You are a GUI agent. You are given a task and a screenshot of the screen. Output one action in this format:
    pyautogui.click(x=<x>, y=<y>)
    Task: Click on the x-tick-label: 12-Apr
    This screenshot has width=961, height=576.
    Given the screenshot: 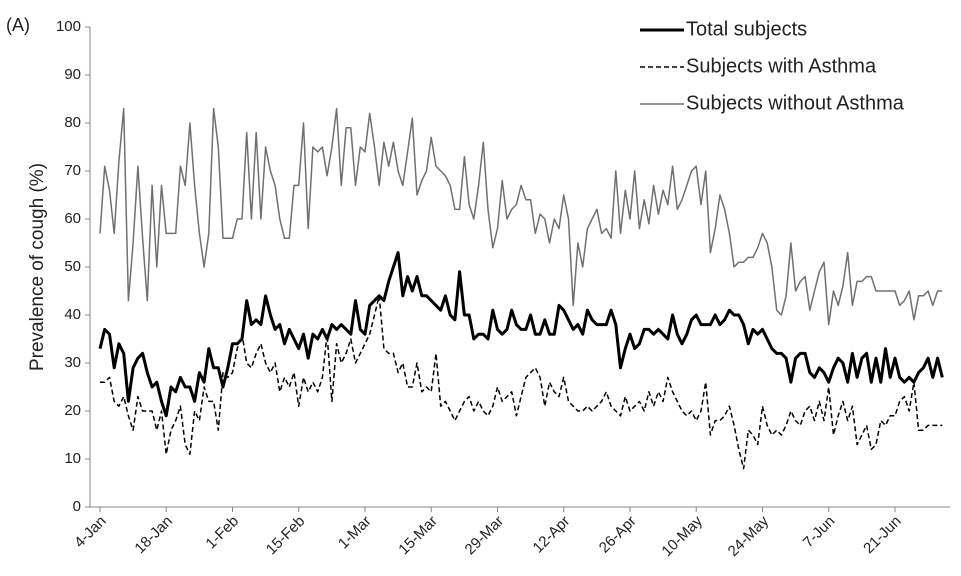 What is the action you would take?
    pyautogui.click(x=552, y=535)
    